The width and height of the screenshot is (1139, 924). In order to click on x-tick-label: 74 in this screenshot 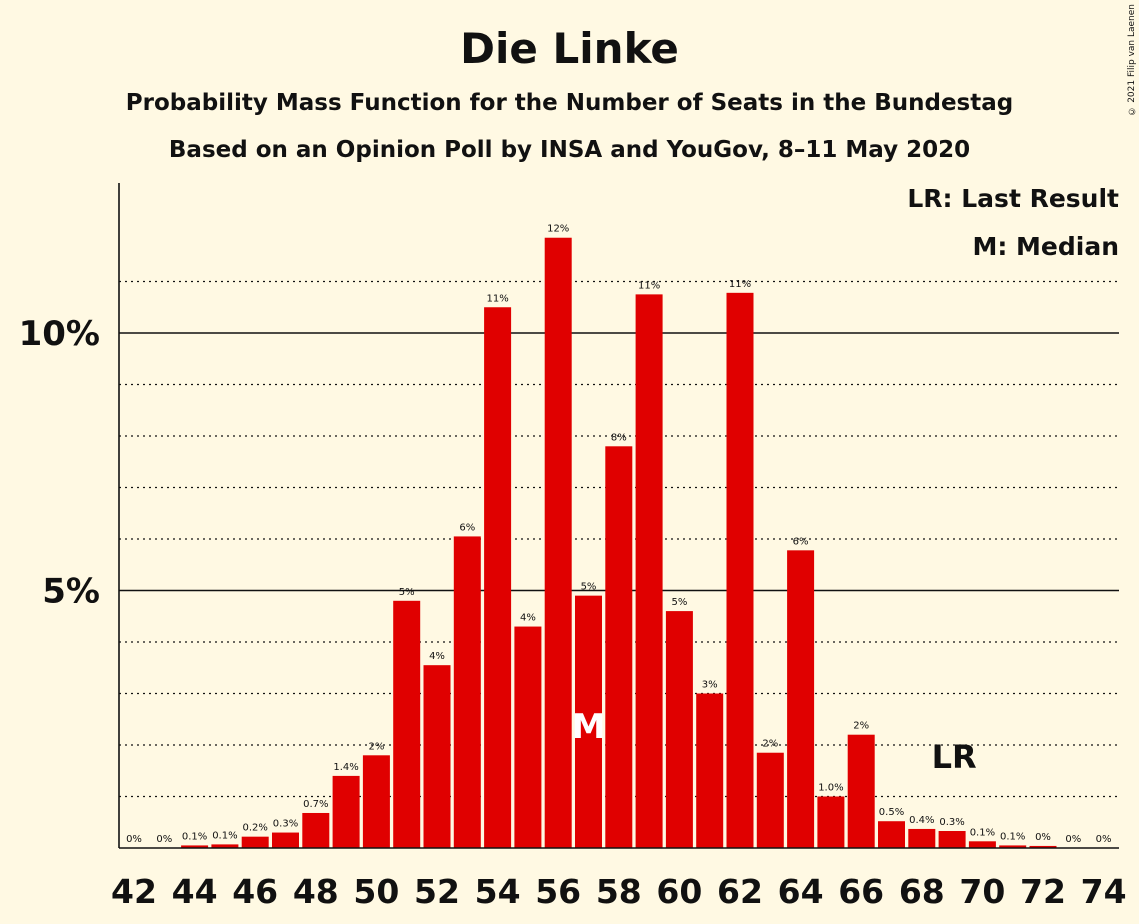, I will do `click(1104, 891)`.